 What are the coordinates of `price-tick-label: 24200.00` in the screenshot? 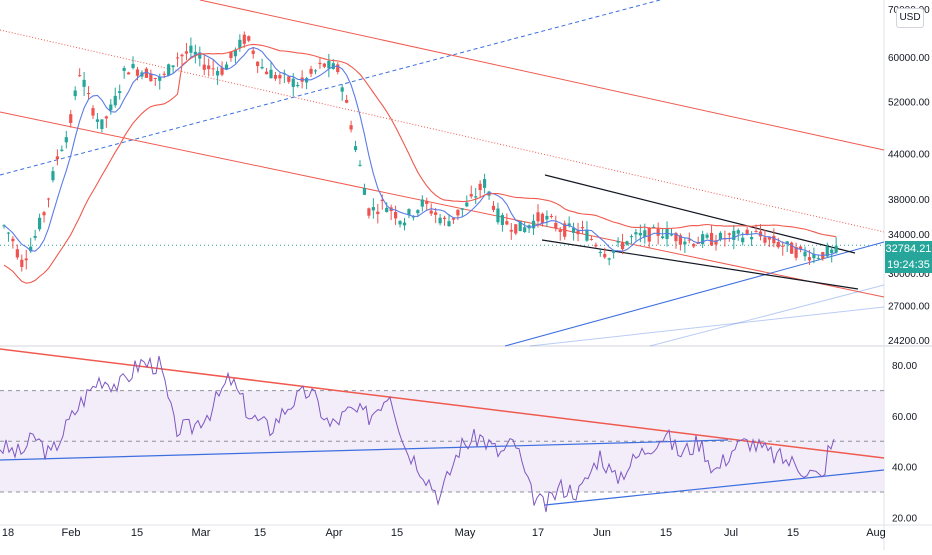 It's located at (909, 341).